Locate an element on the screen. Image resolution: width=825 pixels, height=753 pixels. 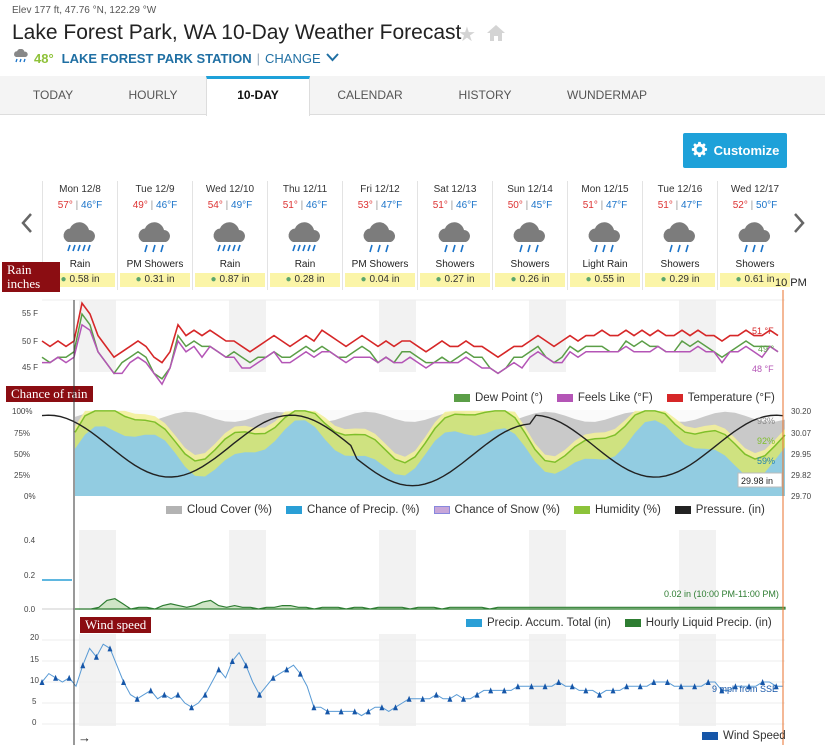
accum-swatch is located at coordinates (474, 623).